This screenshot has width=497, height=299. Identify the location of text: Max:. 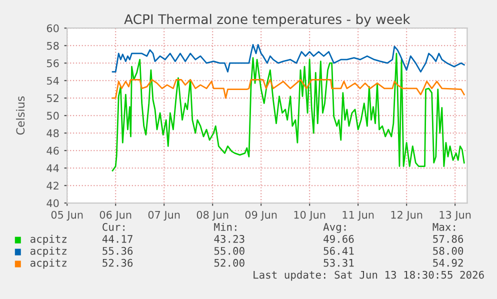
(443, 227).